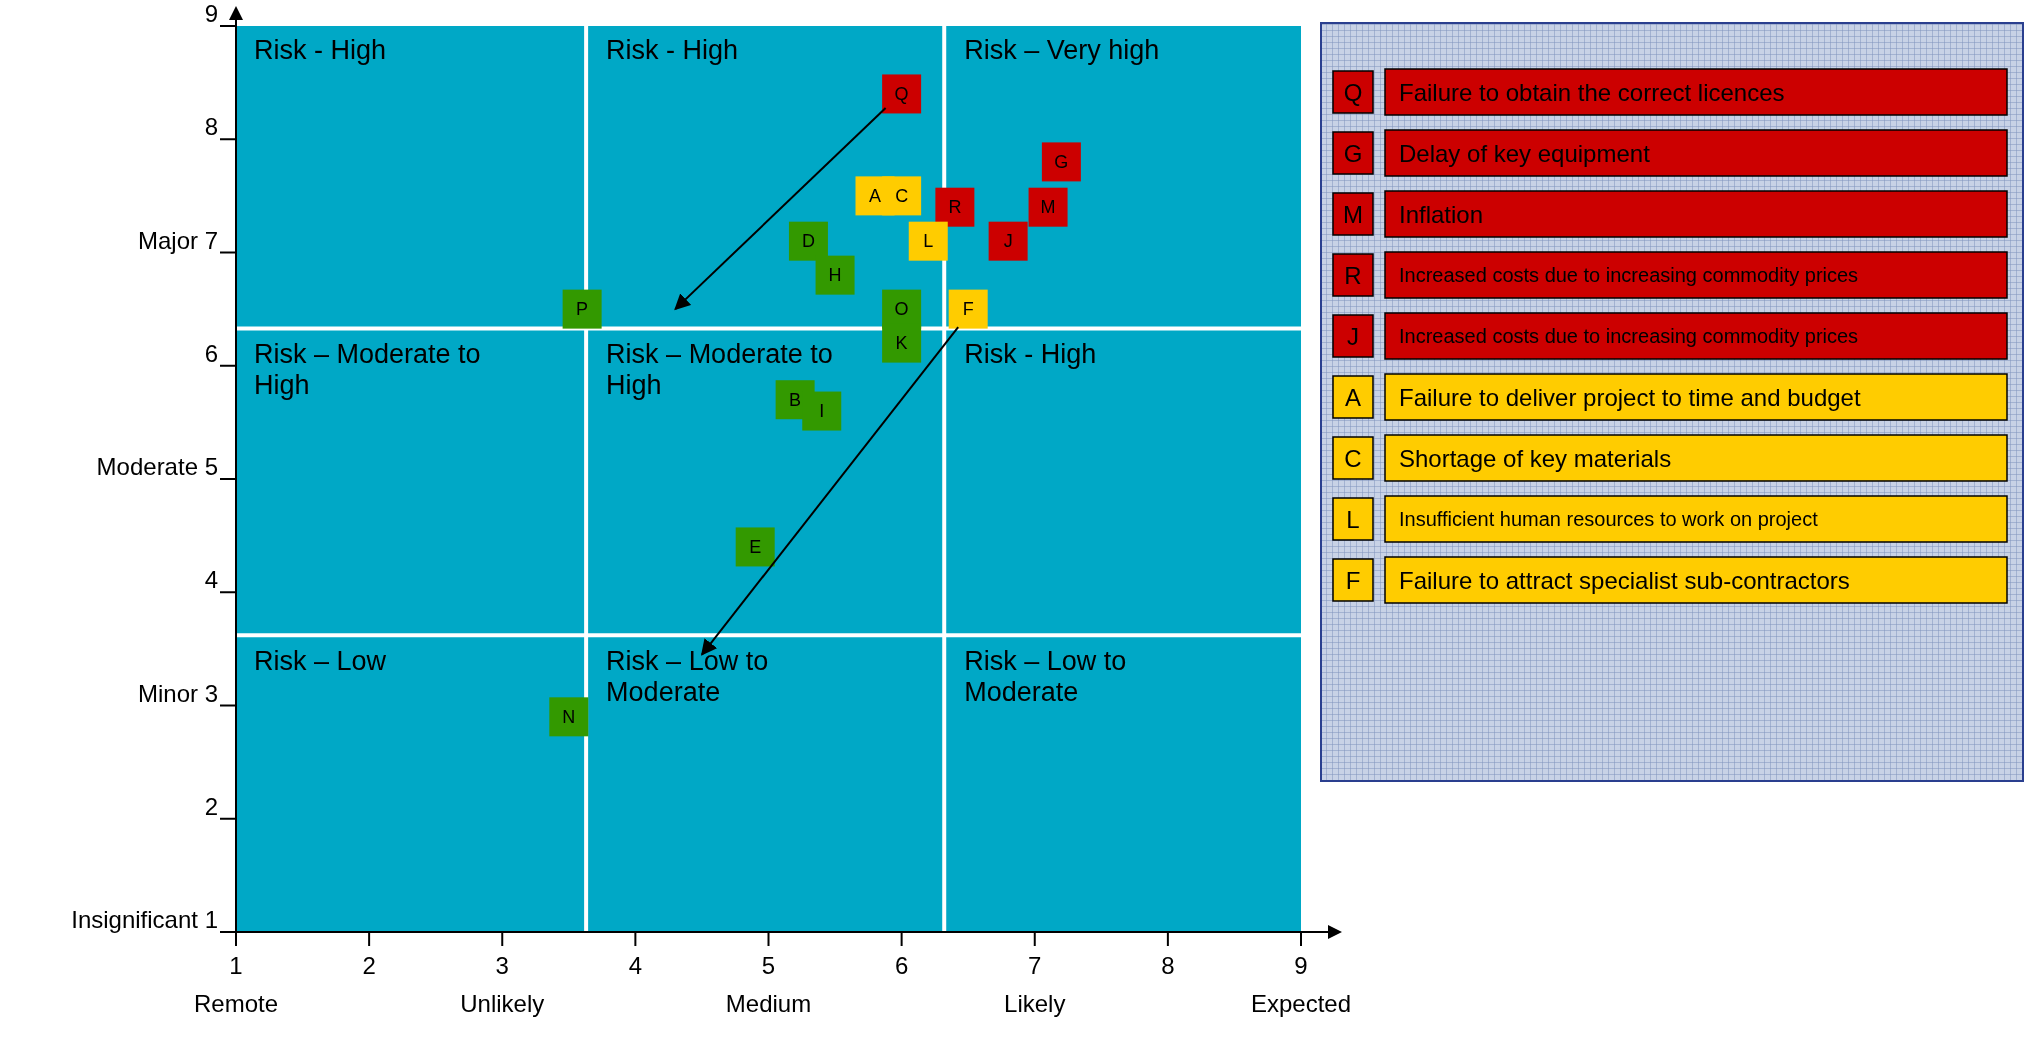 The image size is (2025, 1043). Describe the element at coordinates (236, 984) in the screenshot. I see `x-tick-label: 1 Remote` at that location.